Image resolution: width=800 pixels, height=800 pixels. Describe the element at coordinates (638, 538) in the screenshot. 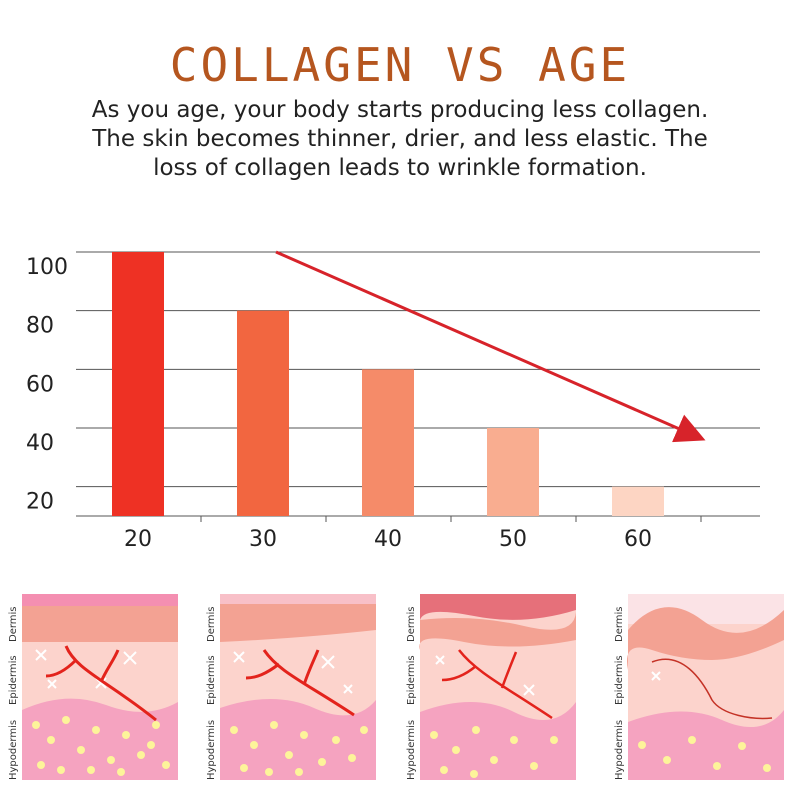

I see `x-tick-label: 60` at that location.